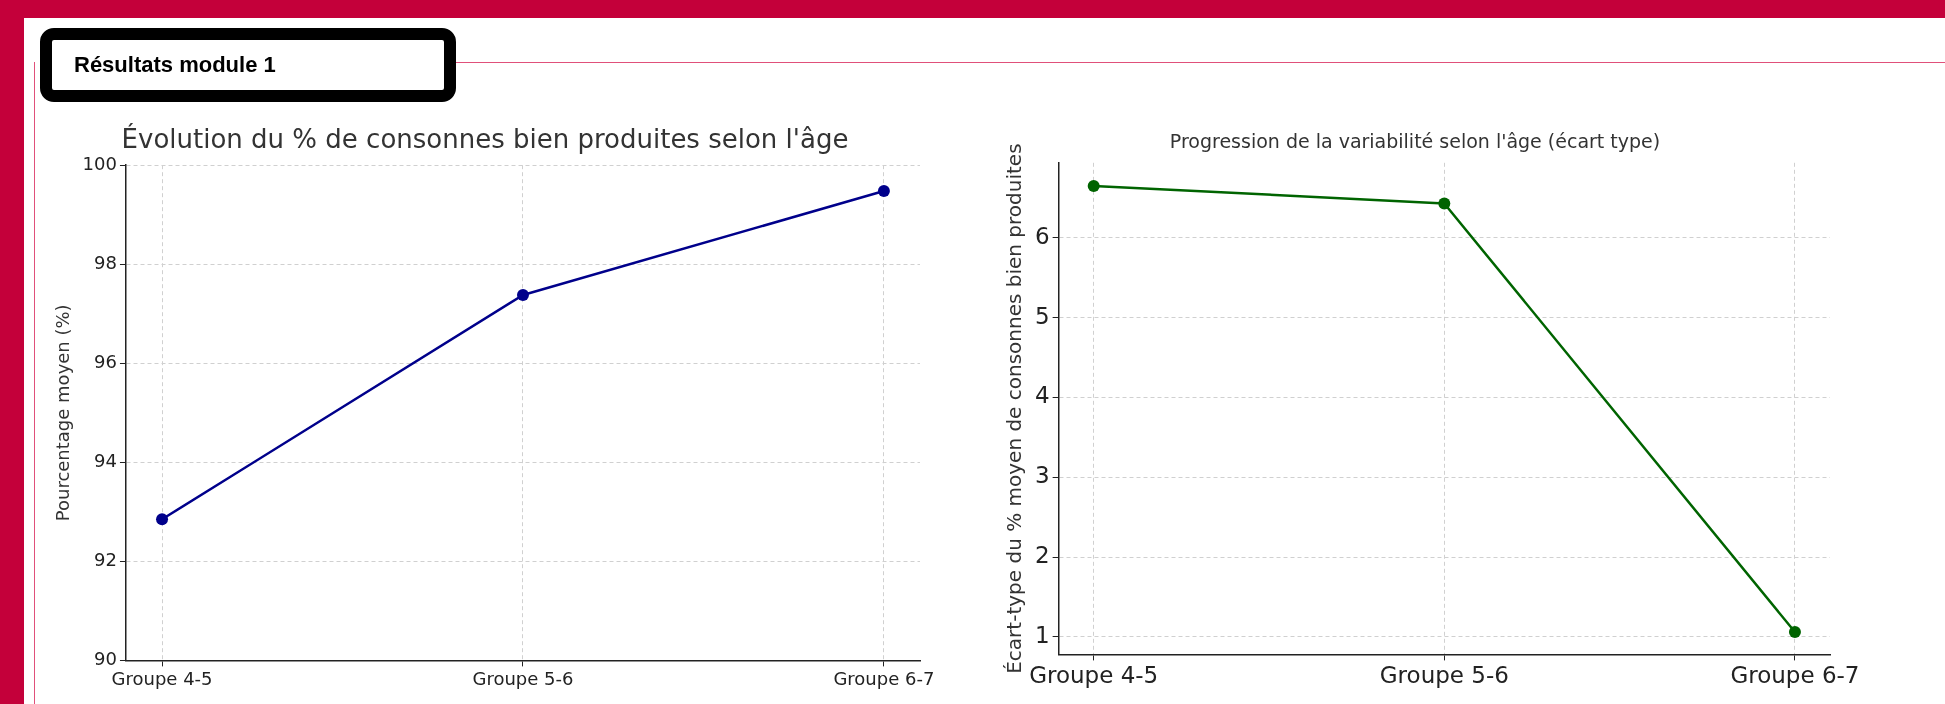 This screenshot has width=1945, height=704. What do you see at coordinates (248, 65) in the screenshot?
I see `text: Résultats module 1` at bounding box center [248, 65].